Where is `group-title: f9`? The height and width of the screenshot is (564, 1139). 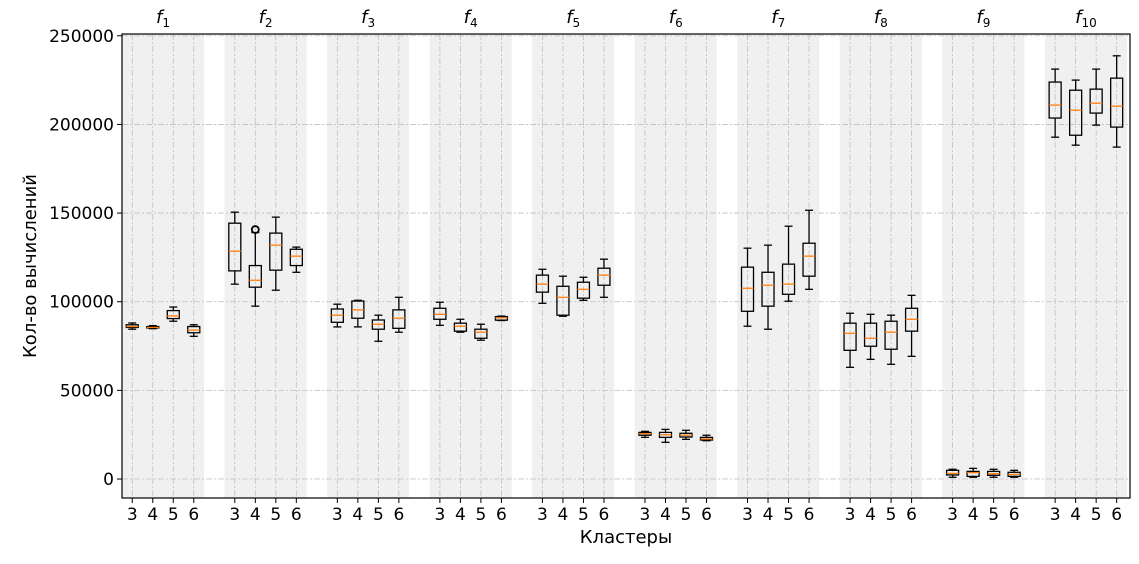
group-title: f9 is located at coordinates (983, 18).